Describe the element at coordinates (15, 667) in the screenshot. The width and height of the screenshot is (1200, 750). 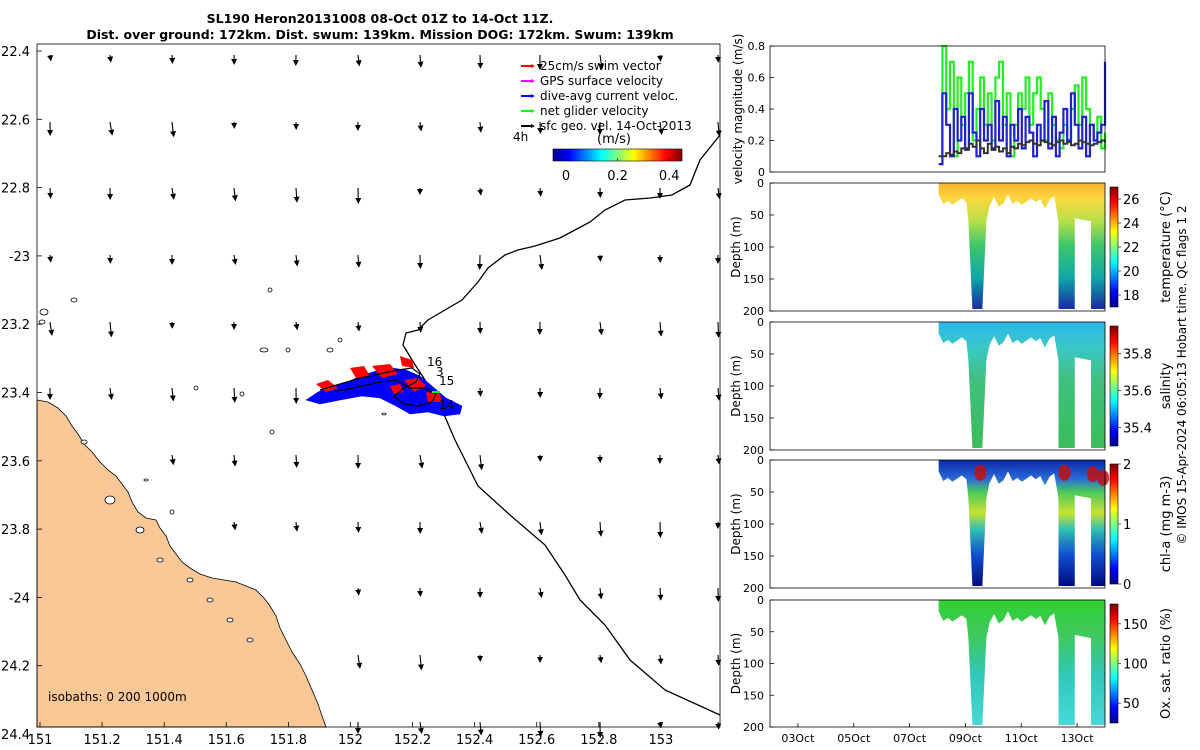
I see `lat-tick-label: 24.2` at that location.